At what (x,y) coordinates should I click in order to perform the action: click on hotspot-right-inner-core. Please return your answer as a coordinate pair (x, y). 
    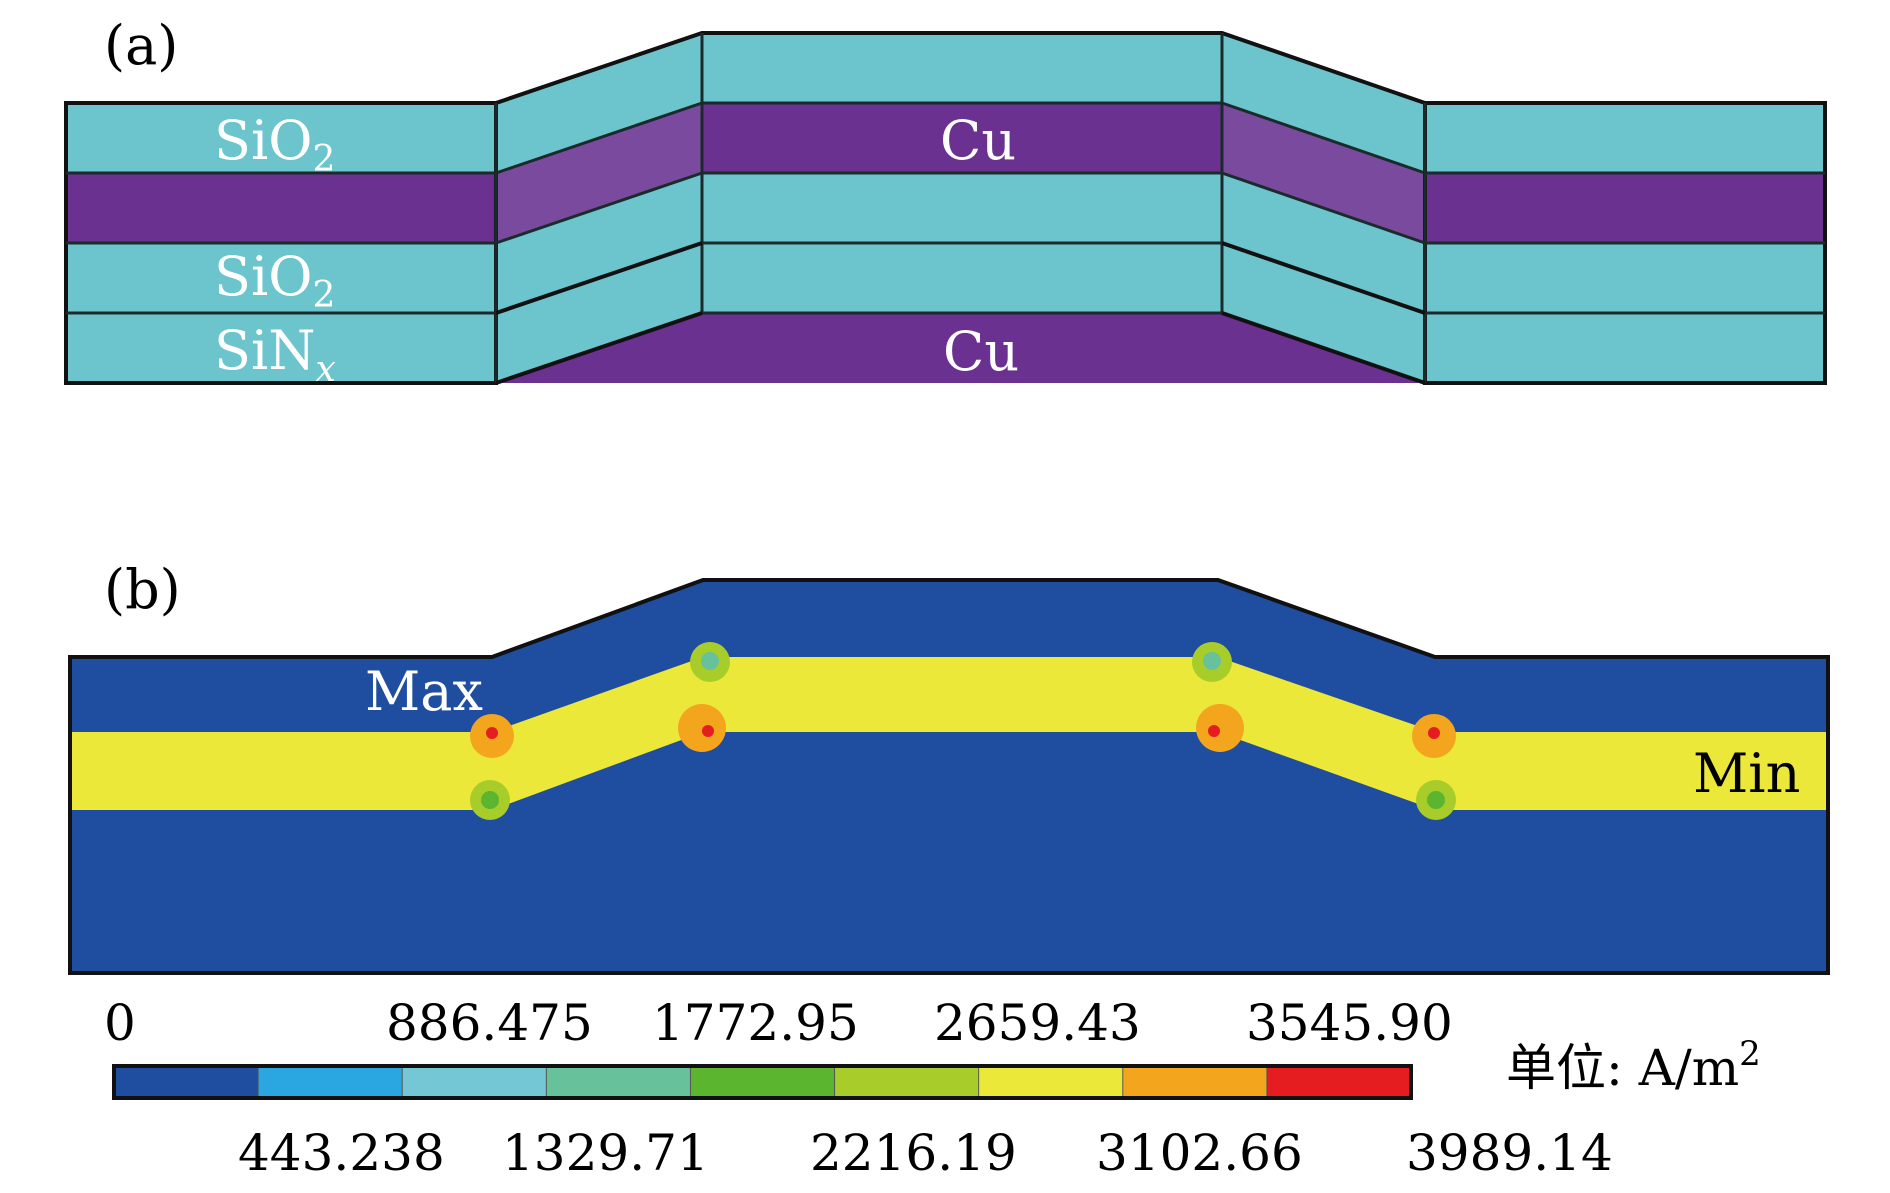
    Looking at the image, I should click on (1434, 733).